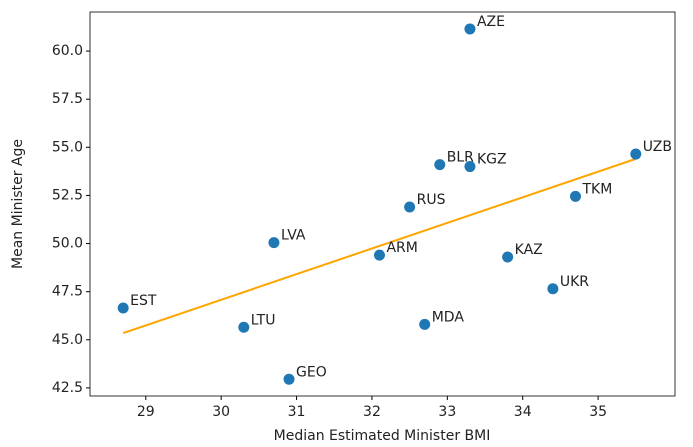  What do you see at coordinates (401, 248) in the screenshot?
I see `point-label: ARM` at bounding box center [401, 248].